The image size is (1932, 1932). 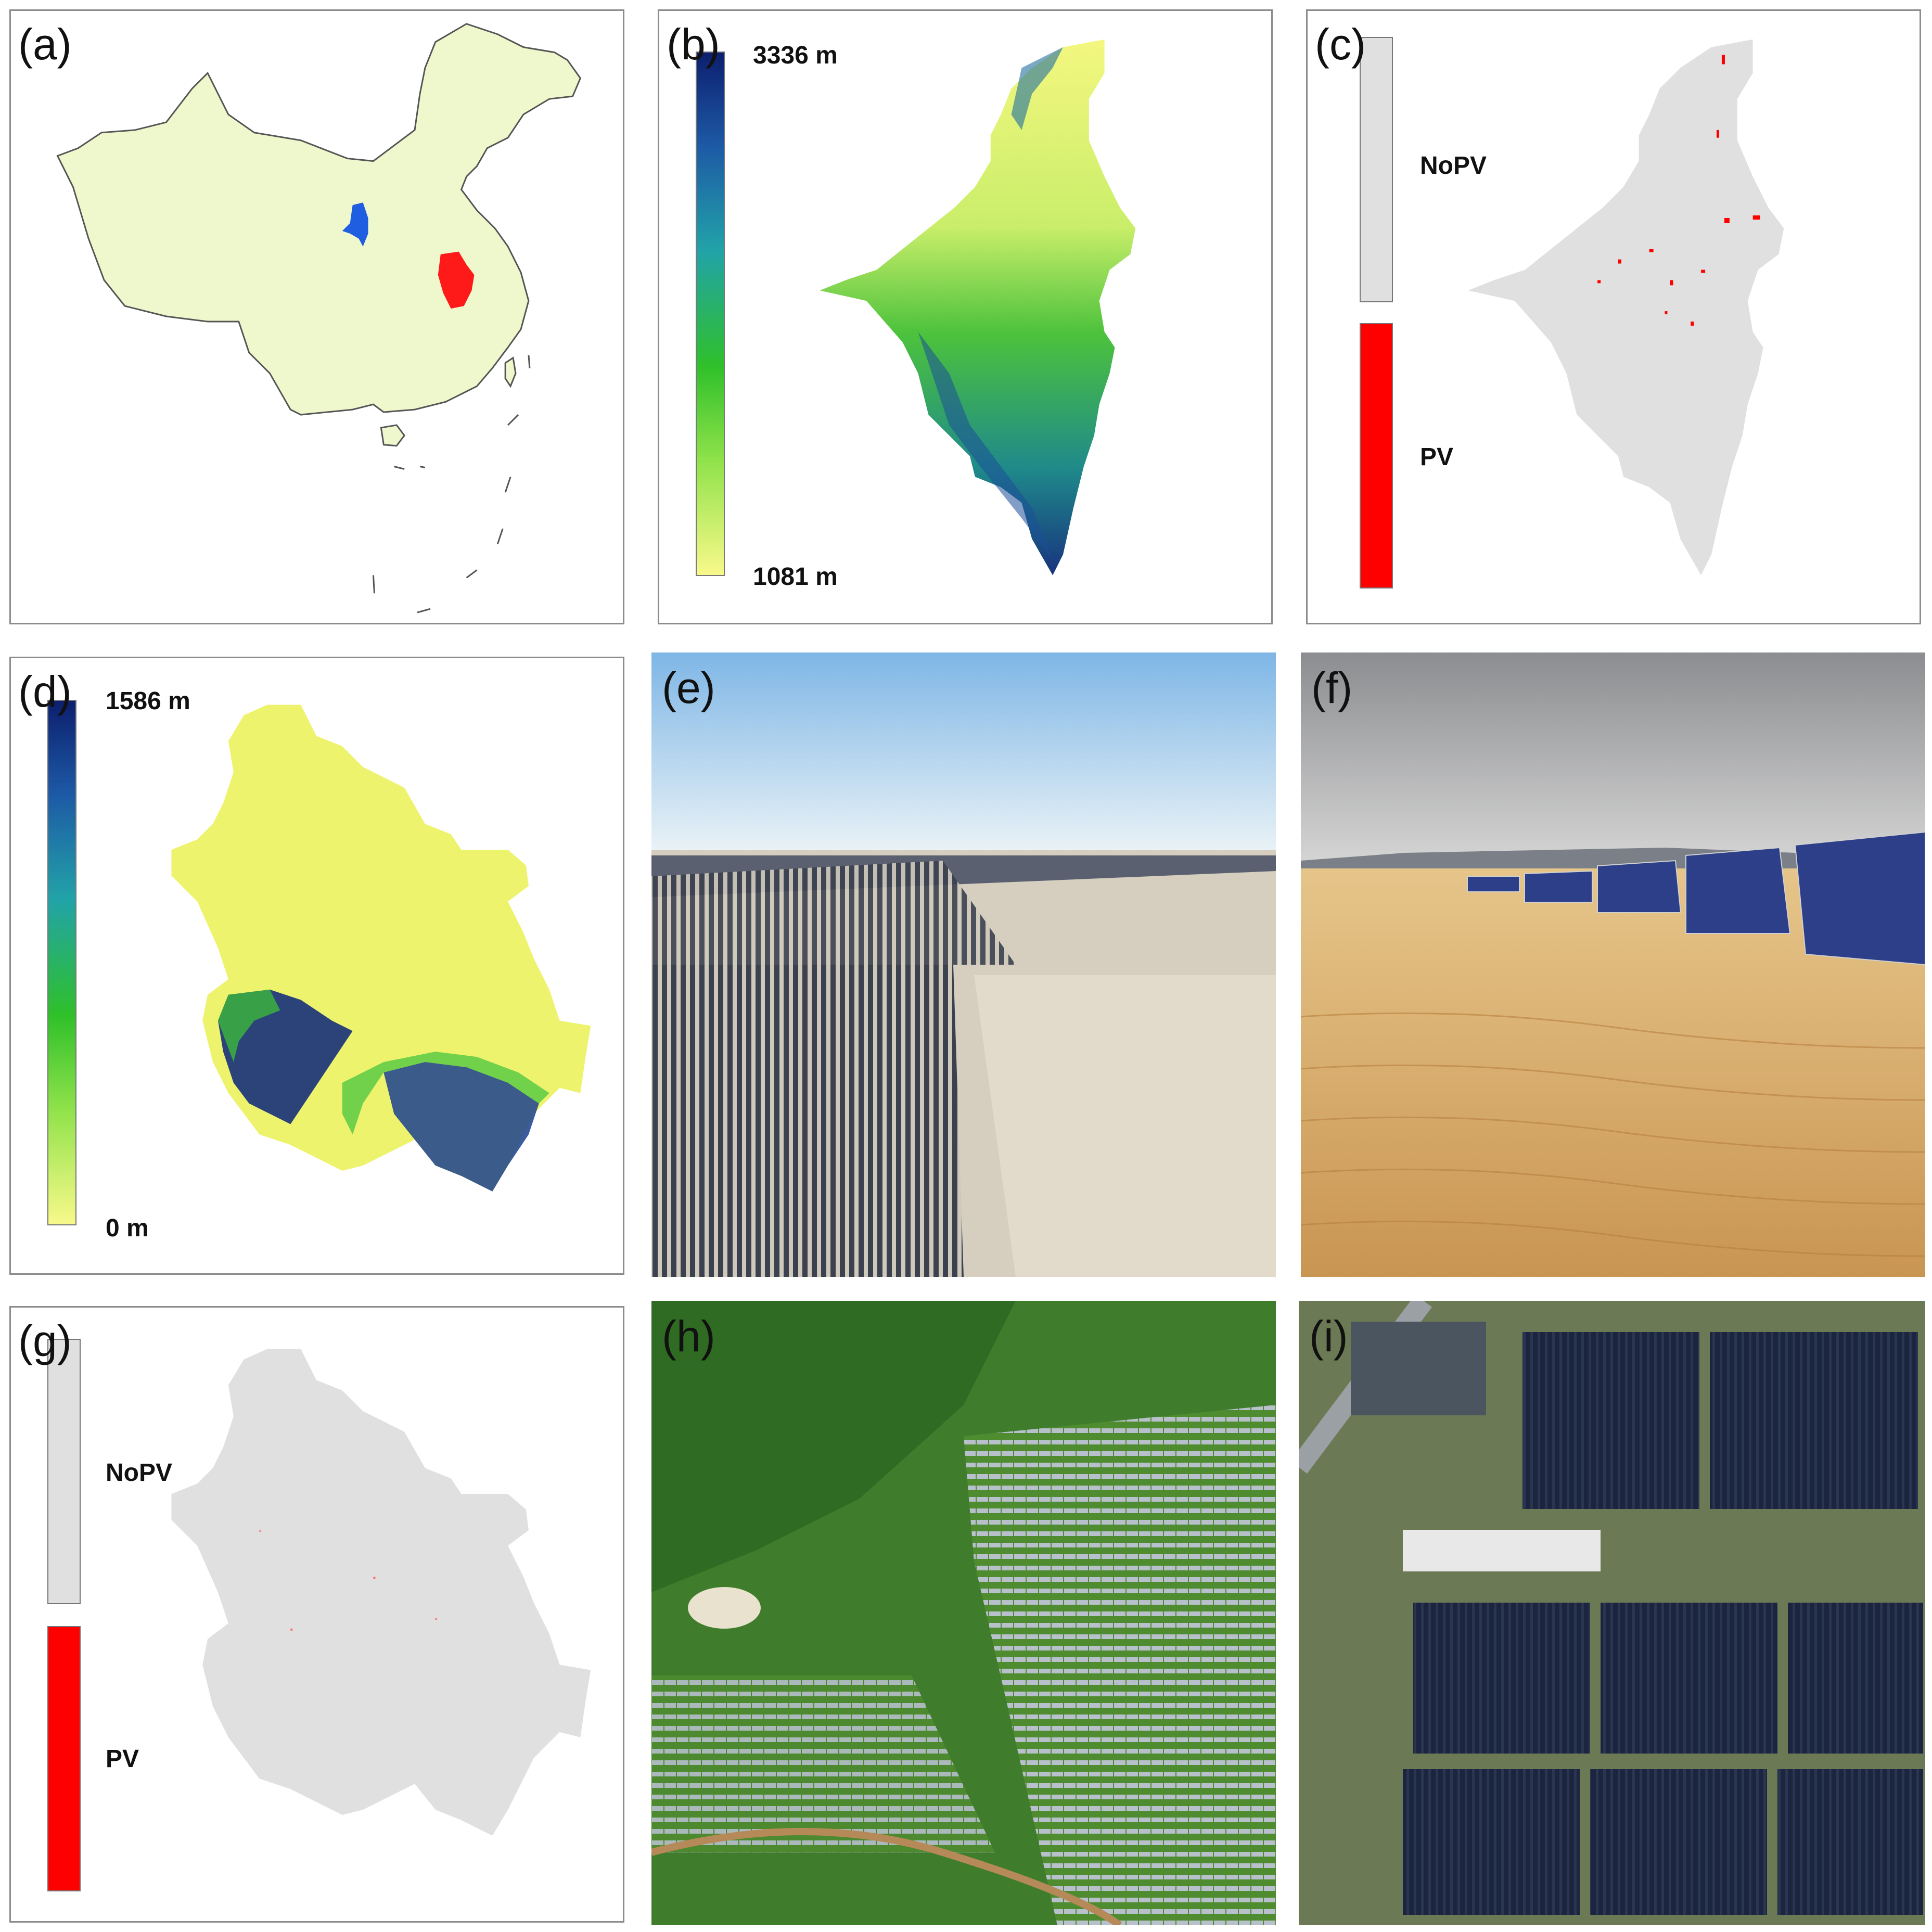 I want to click on sand-dunes, so click(x=1125, y=1126).